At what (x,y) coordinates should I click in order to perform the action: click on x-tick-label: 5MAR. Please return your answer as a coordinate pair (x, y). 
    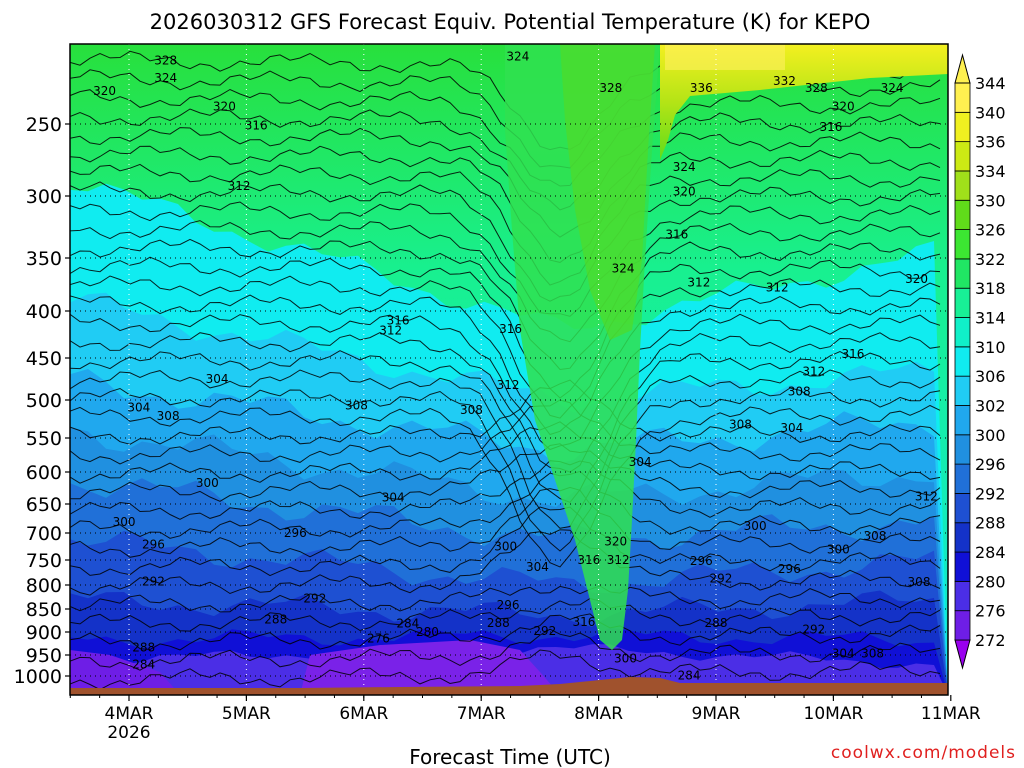
    Looking at the image, I should click on (246, 714).